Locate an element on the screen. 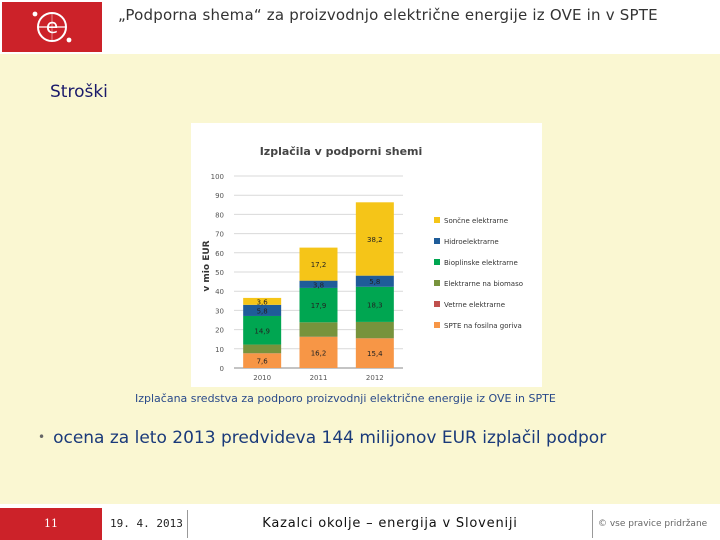 The image size is (720, 540). data-label: 3,8 is located at coordinates (318, 285).